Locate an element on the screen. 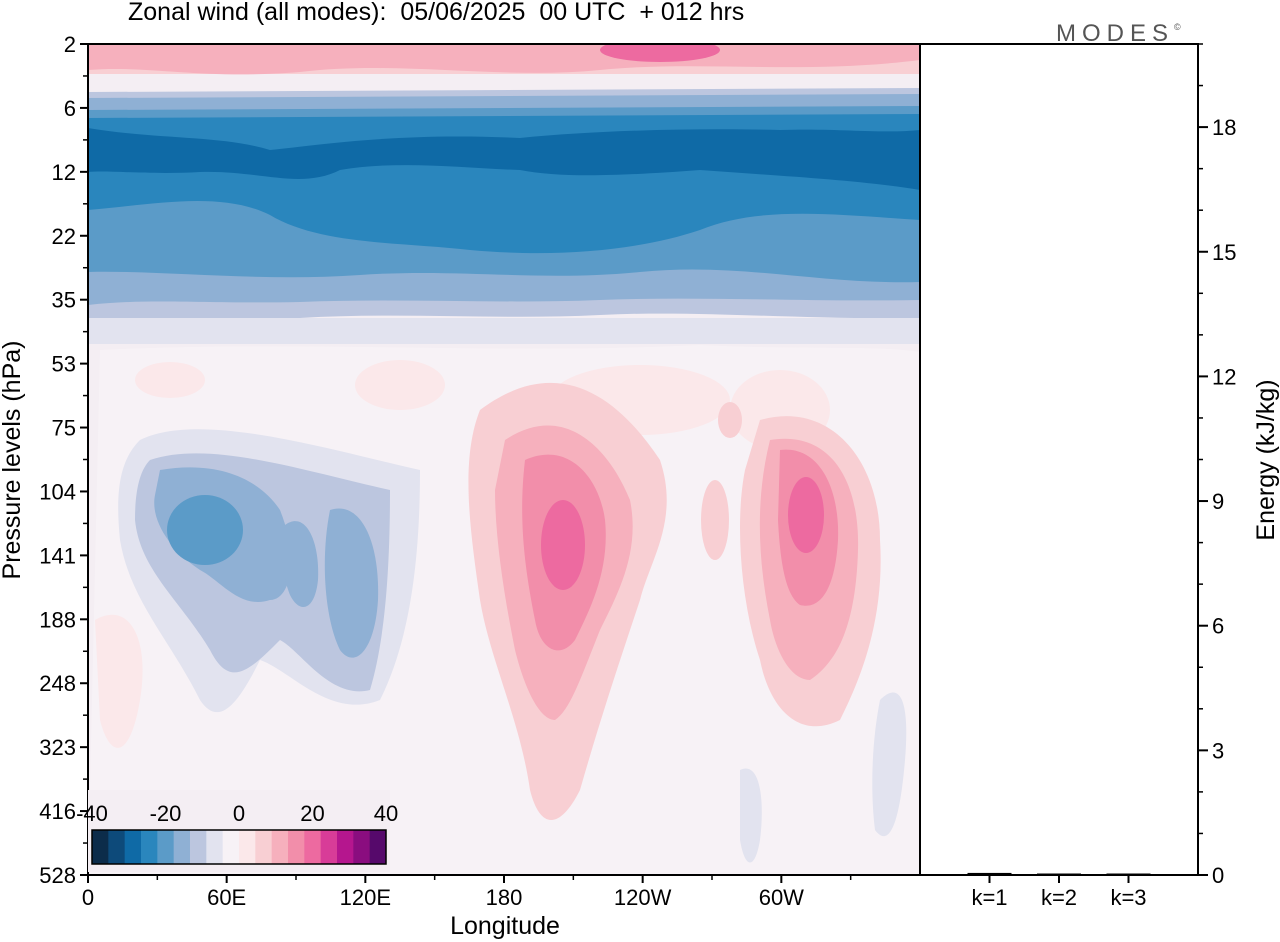 The height and width of the screenshot is (942, 1280). colorbar-label: -20 is located at coordinates (166, 813).